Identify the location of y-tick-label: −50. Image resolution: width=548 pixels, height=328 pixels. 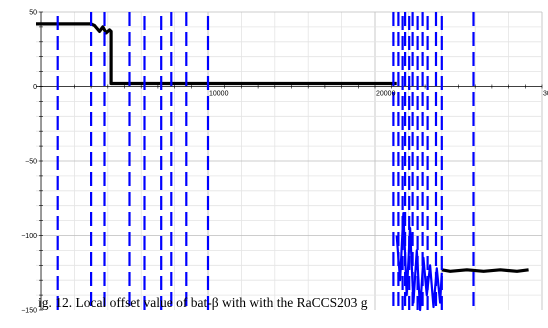
(31, 162).